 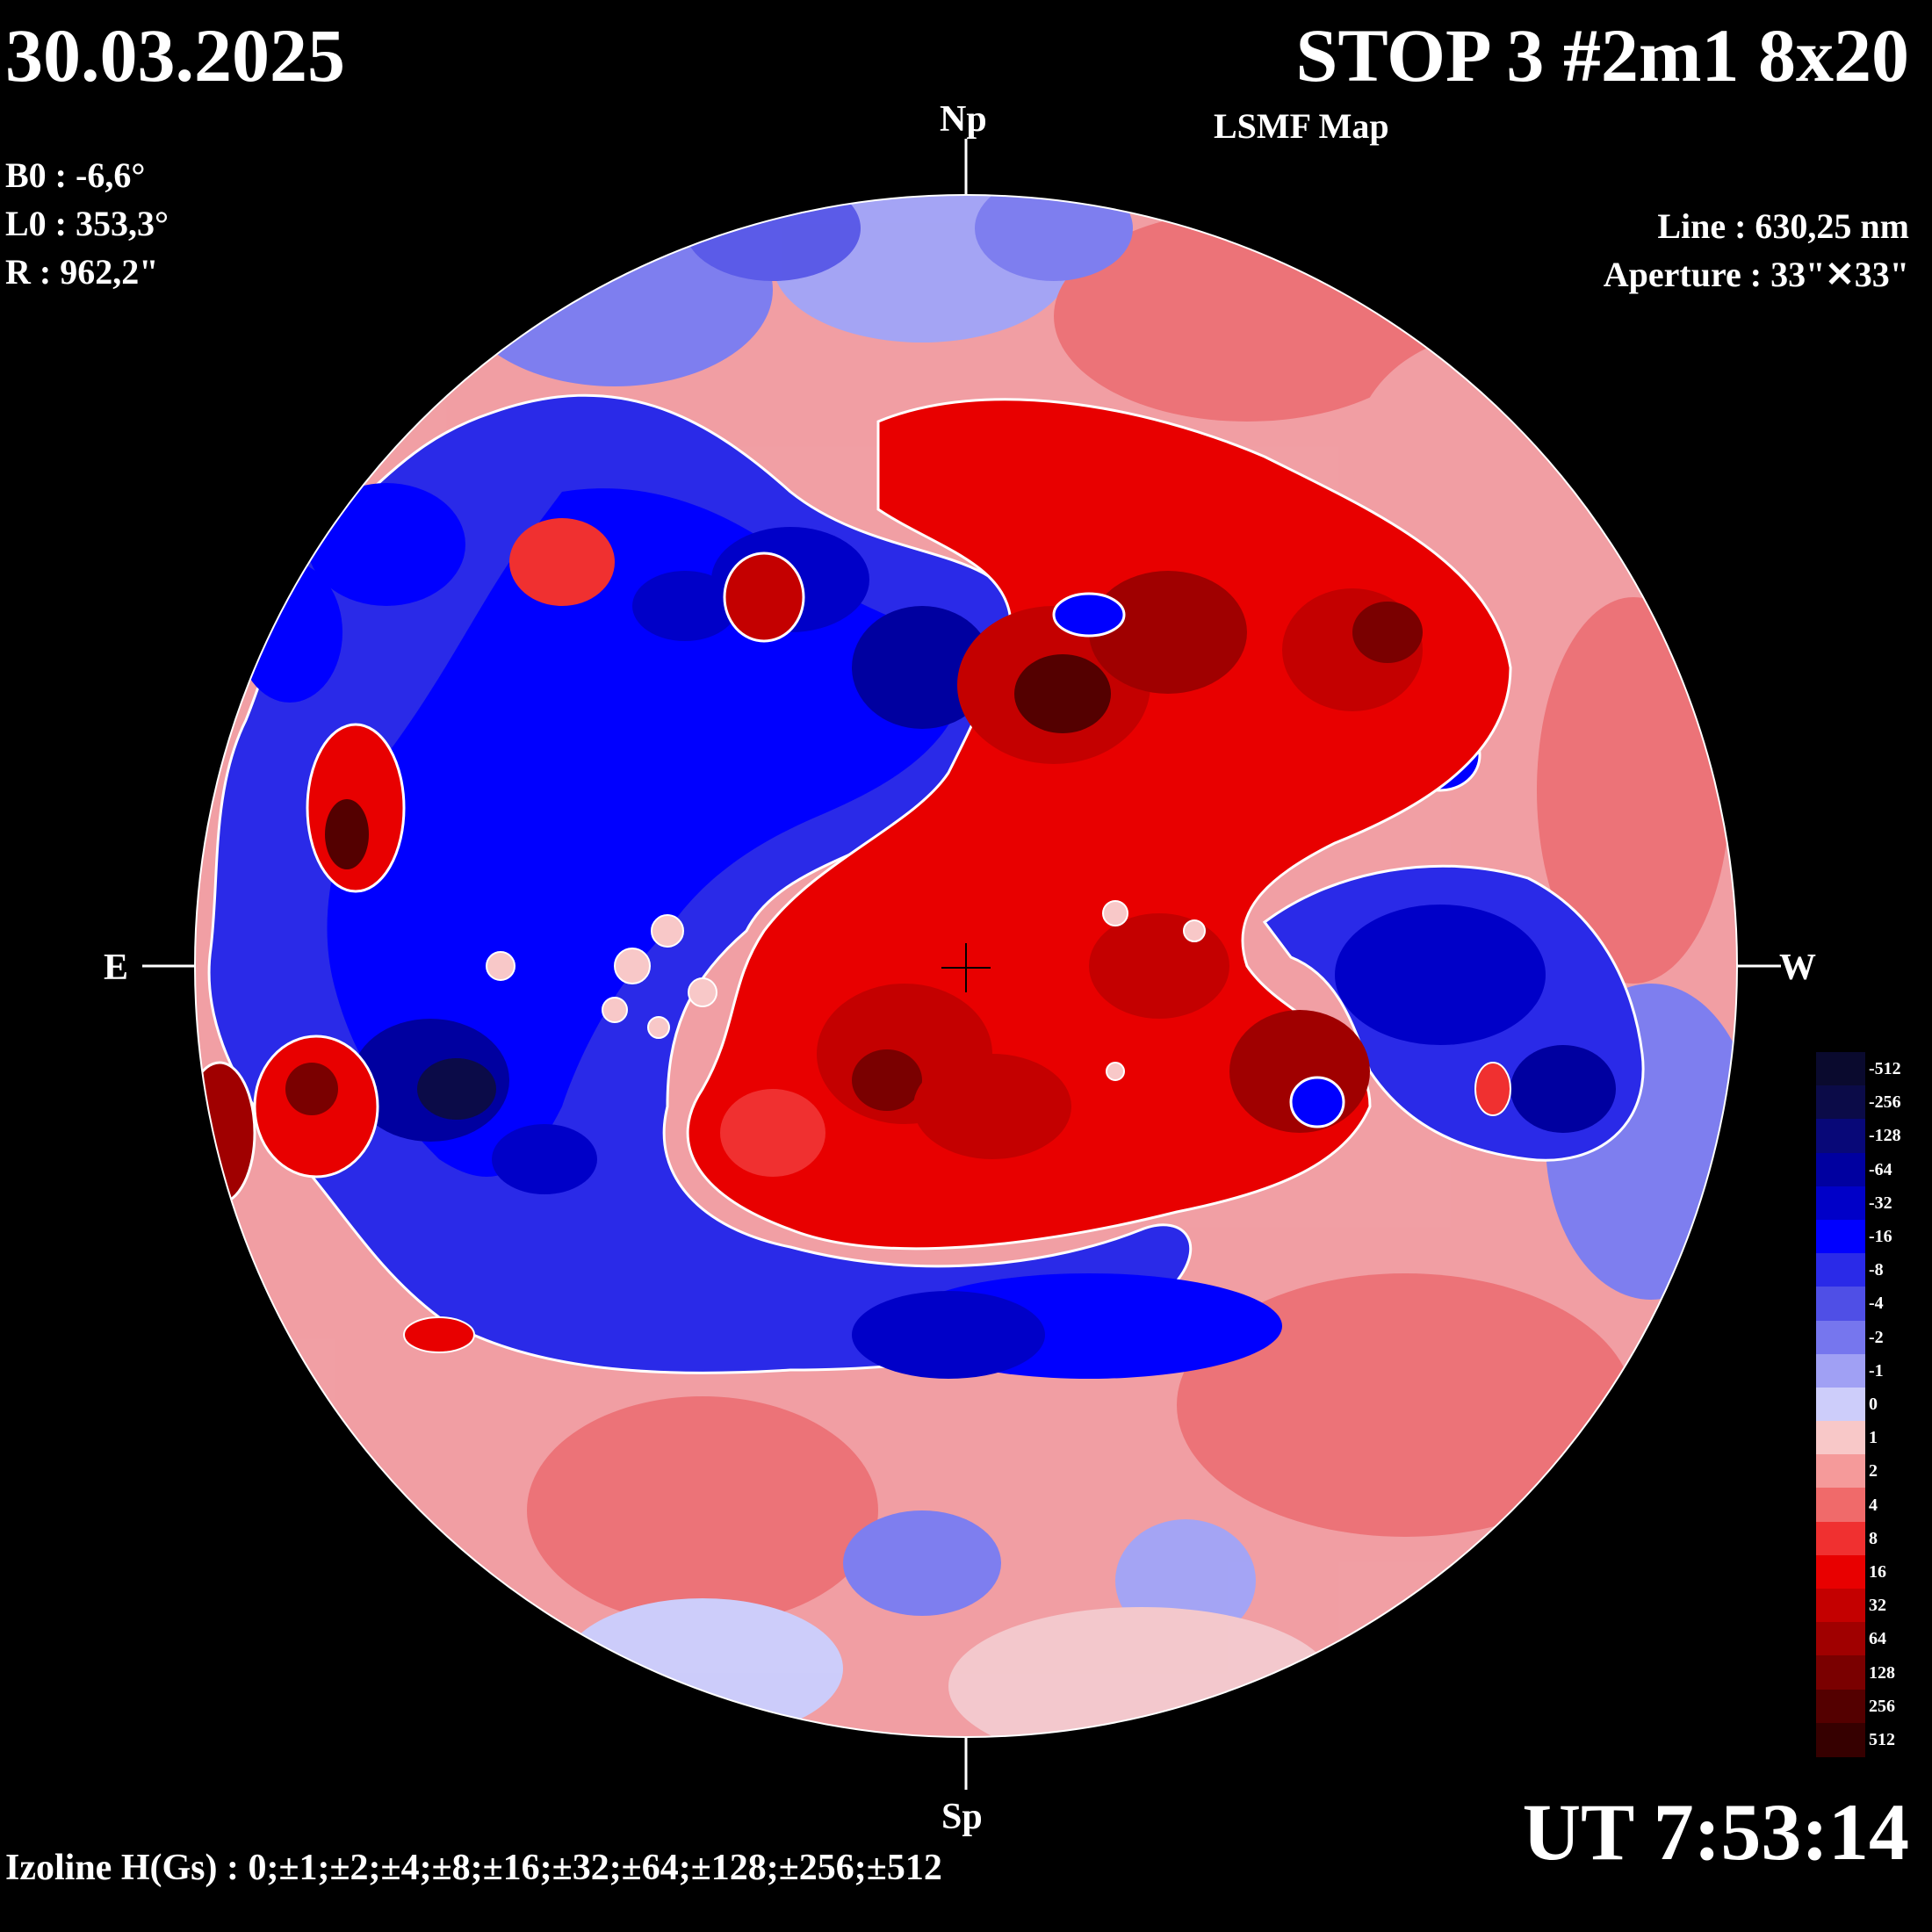 I want to click on legend-label: 8, so click(x=1874, y=1538).